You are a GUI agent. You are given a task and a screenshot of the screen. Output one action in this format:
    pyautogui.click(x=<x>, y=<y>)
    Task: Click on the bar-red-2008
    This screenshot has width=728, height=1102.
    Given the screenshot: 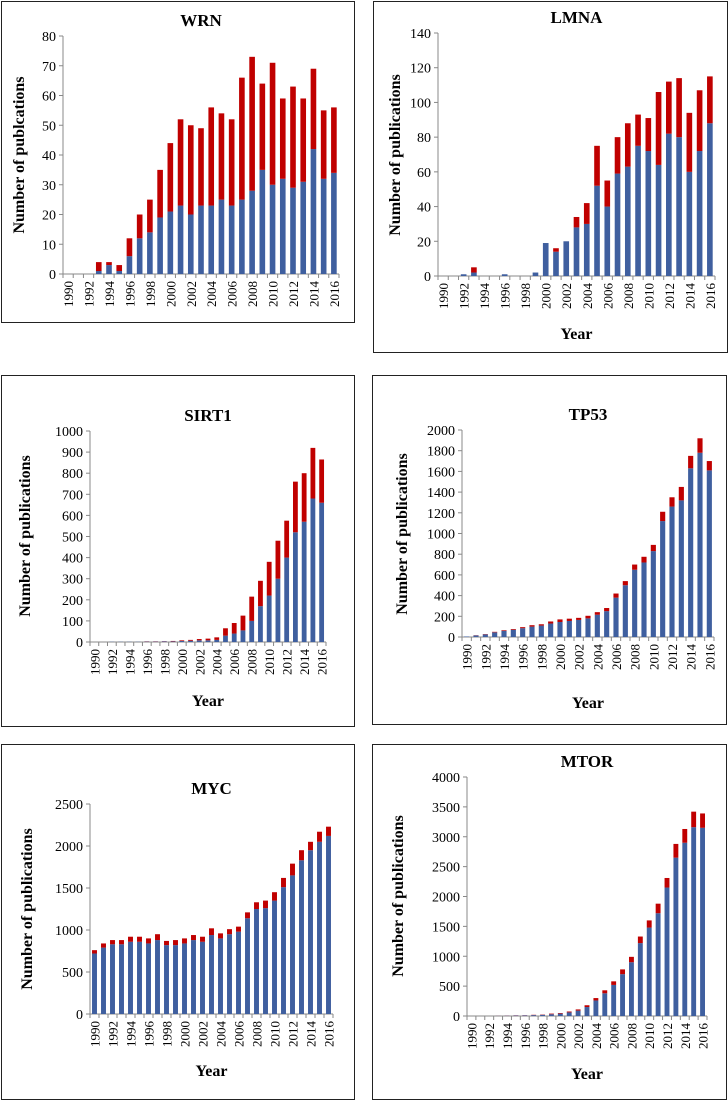 What is the action you would take?
    pyautogui.click(x=631, y=959)
    